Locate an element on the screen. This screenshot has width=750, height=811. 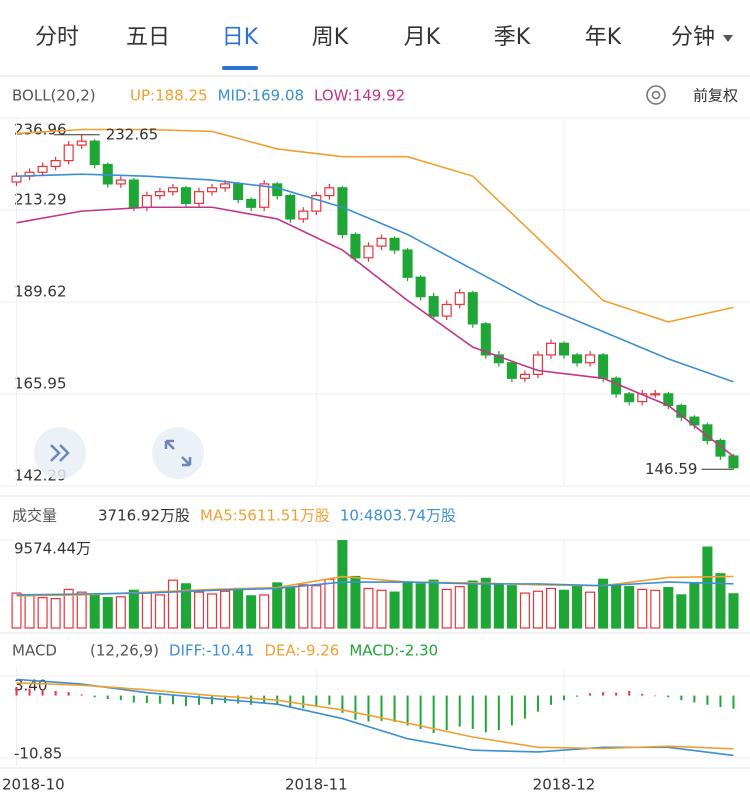
settings-icon is located at coordinates (656, 95).